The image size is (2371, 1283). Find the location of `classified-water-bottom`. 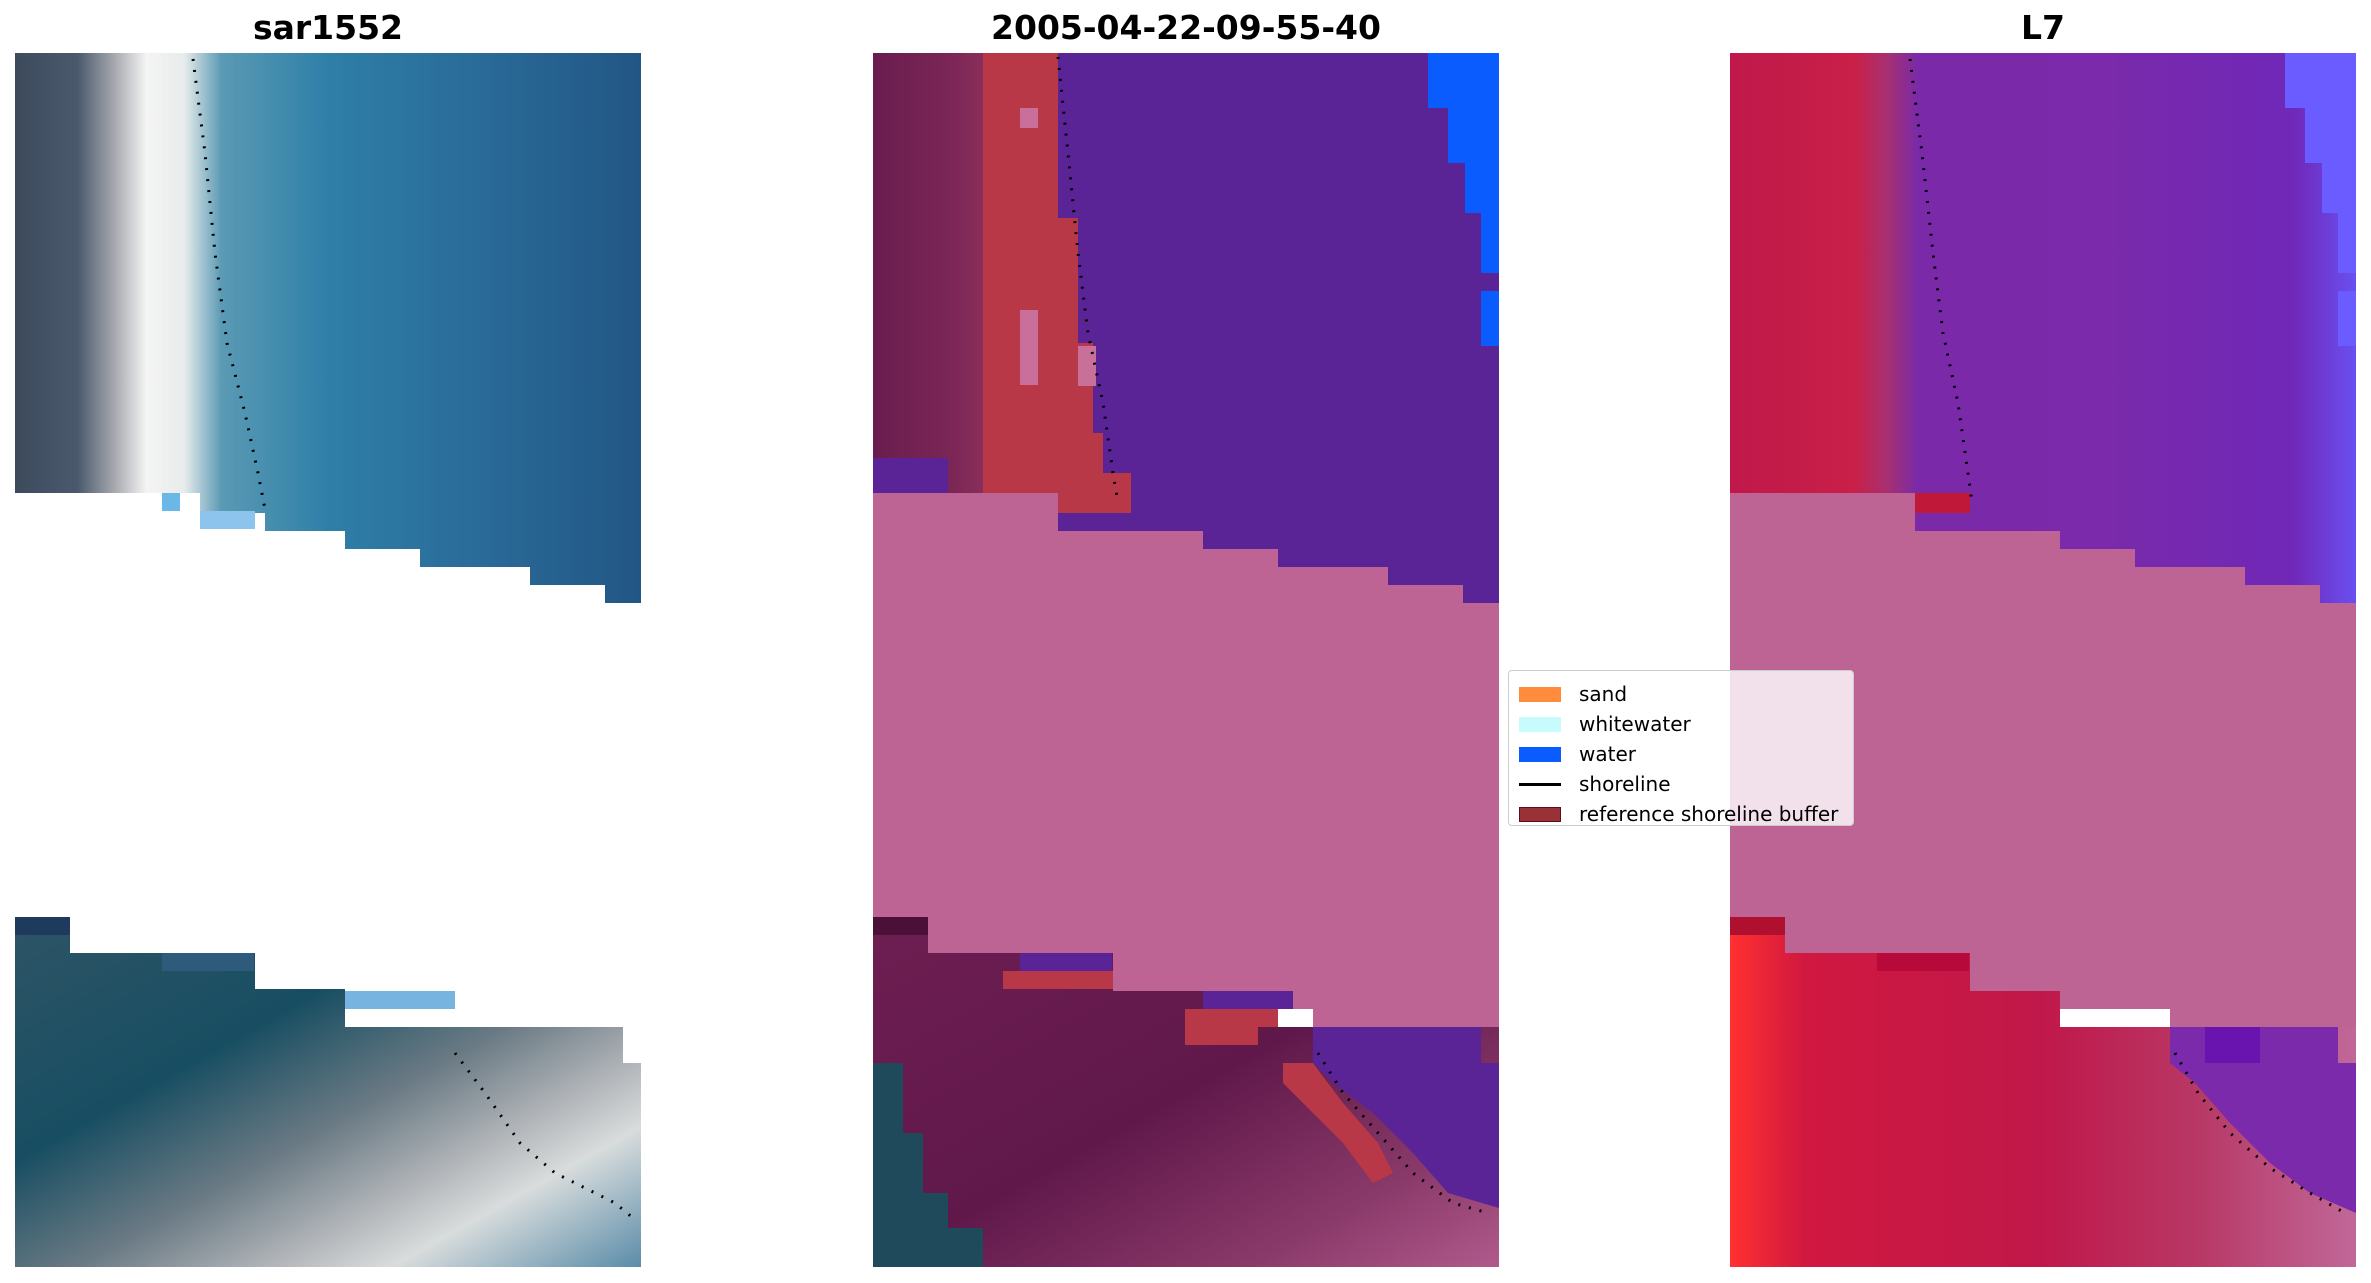

classified-water-bottom is located at coordinates (1406, 1117).